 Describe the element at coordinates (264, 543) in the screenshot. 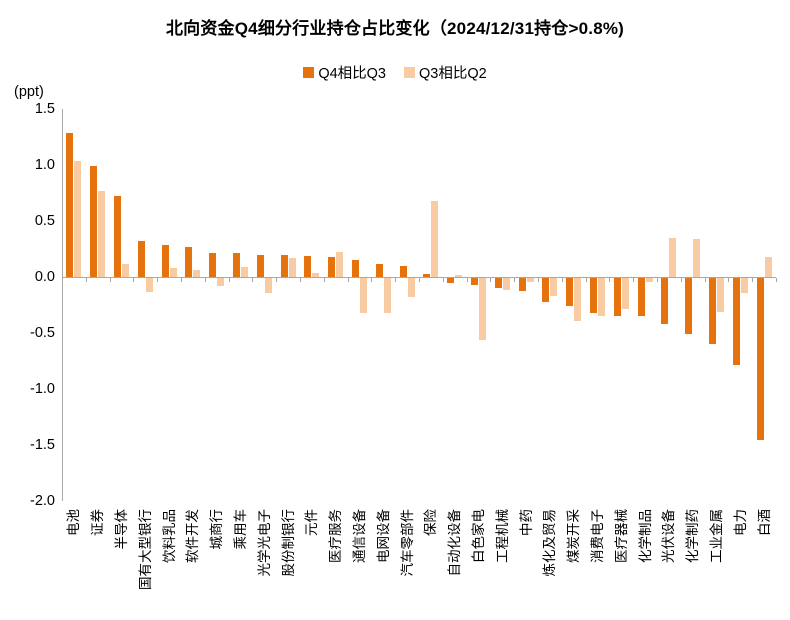

I see `x-axis-label-光学光电子: 光学光电子` at that location.